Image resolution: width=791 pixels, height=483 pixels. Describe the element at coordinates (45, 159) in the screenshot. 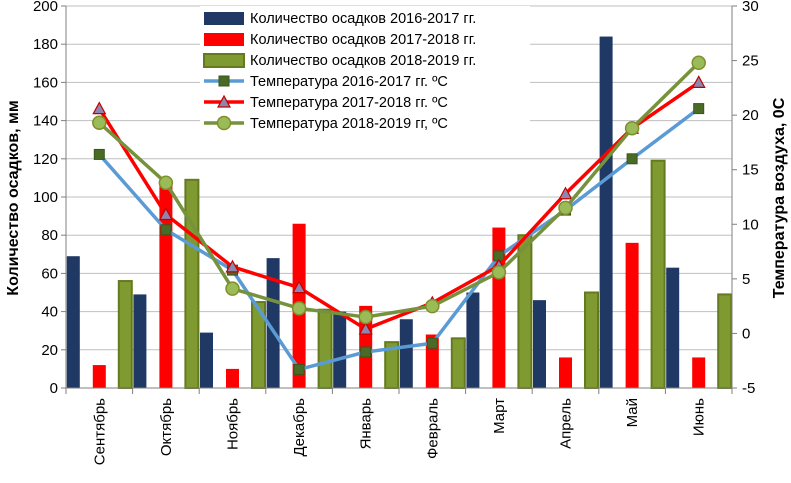

I see `y-tick-label: 120` at that location.